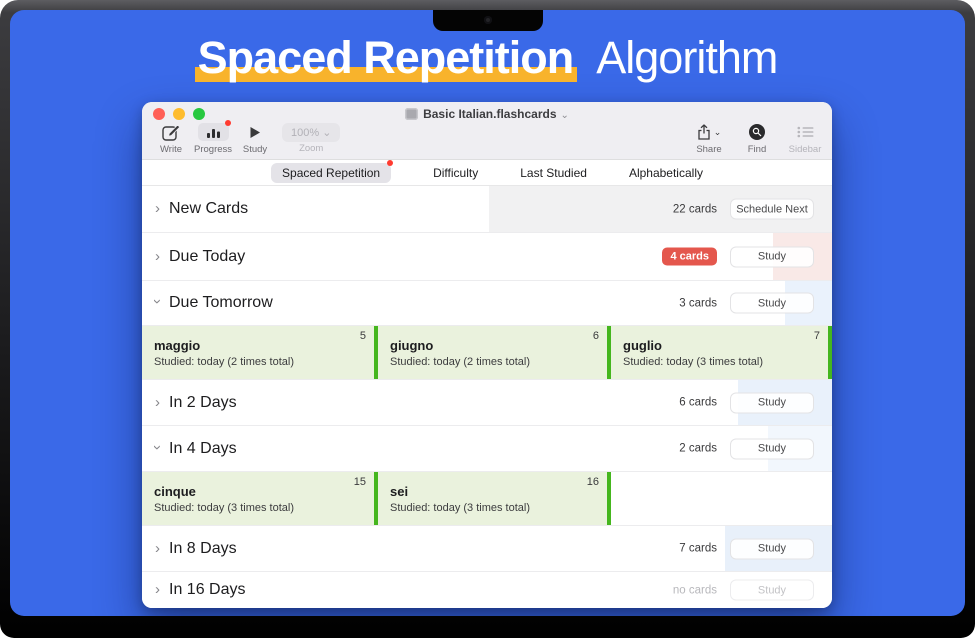  Describe the element at coordinates (362, 336) in the screenshot. I see `card-number: 5` at that location.